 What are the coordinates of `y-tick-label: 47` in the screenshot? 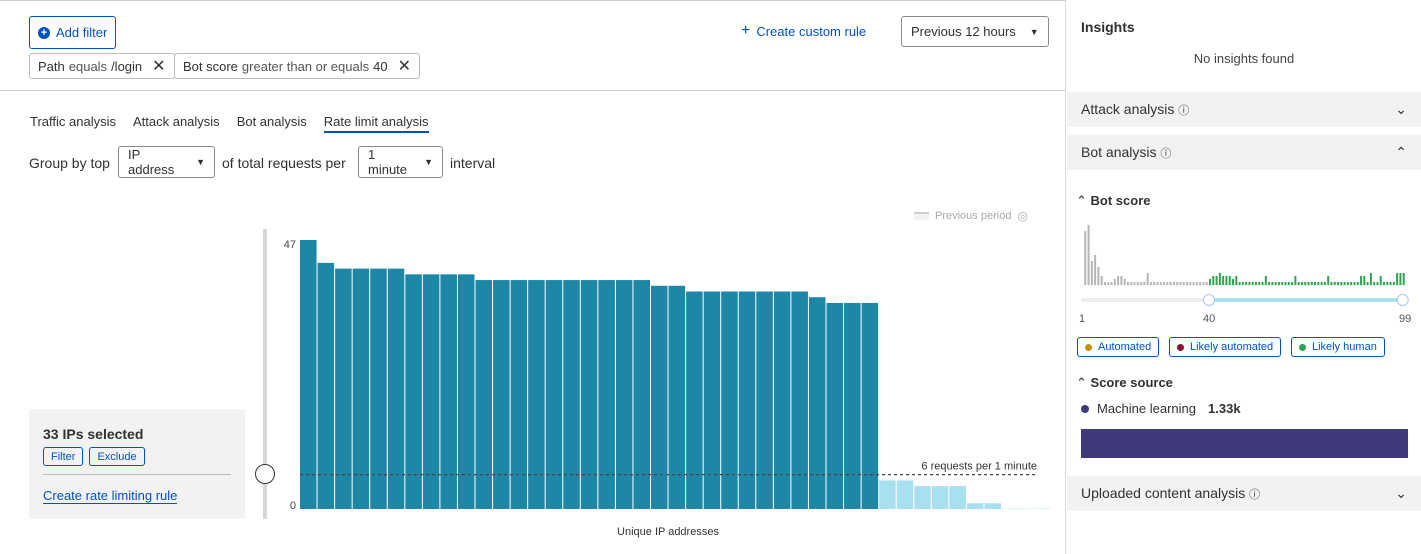 It's located at (290, 245).